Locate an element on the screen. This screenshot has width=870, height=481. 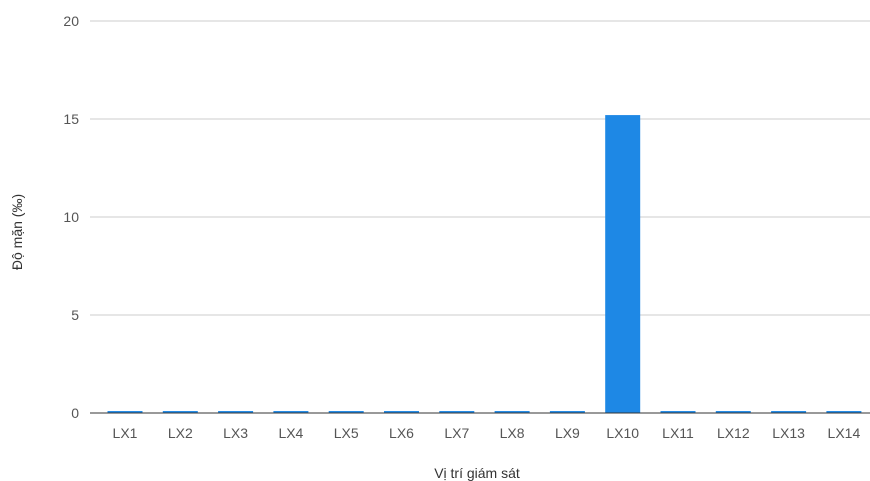
x-tick-label: LX4 is located at coordinates (290, 433).